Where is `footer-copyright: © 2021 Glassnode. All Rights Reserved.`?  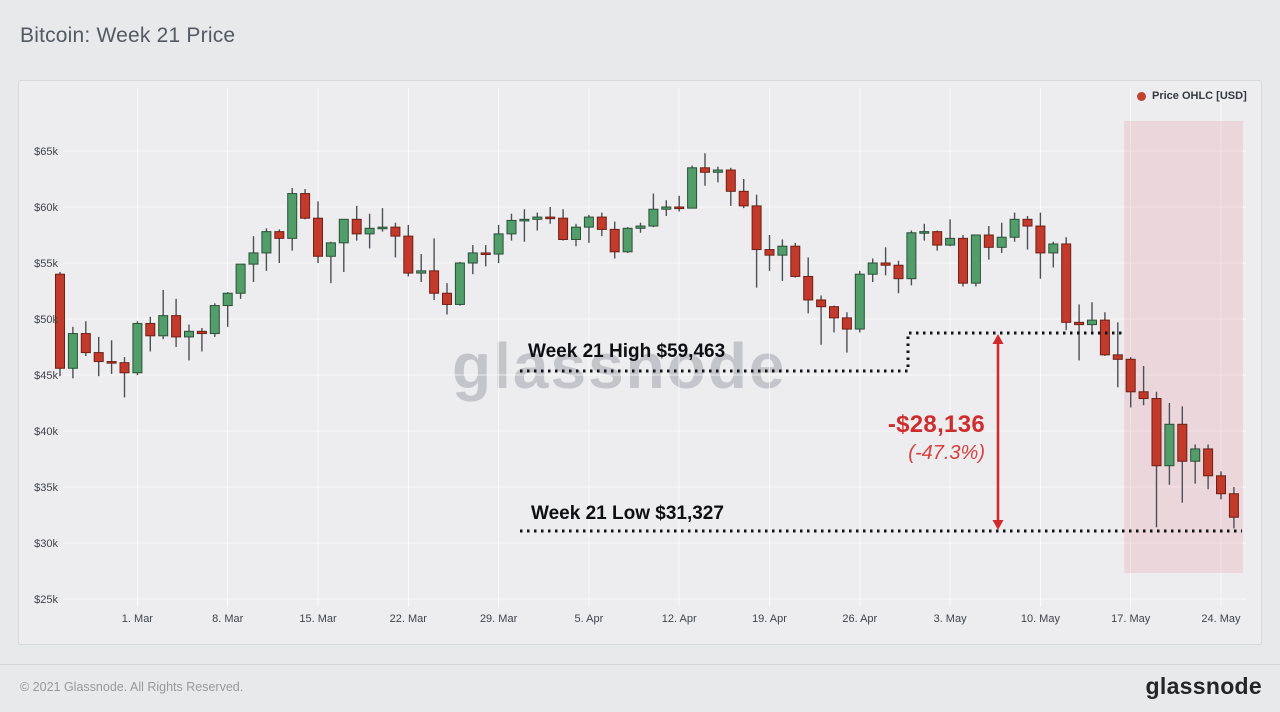 footer-copyright: © 2021 Glassnode. All Rights Reserved. is located at coordinates (132, 687).